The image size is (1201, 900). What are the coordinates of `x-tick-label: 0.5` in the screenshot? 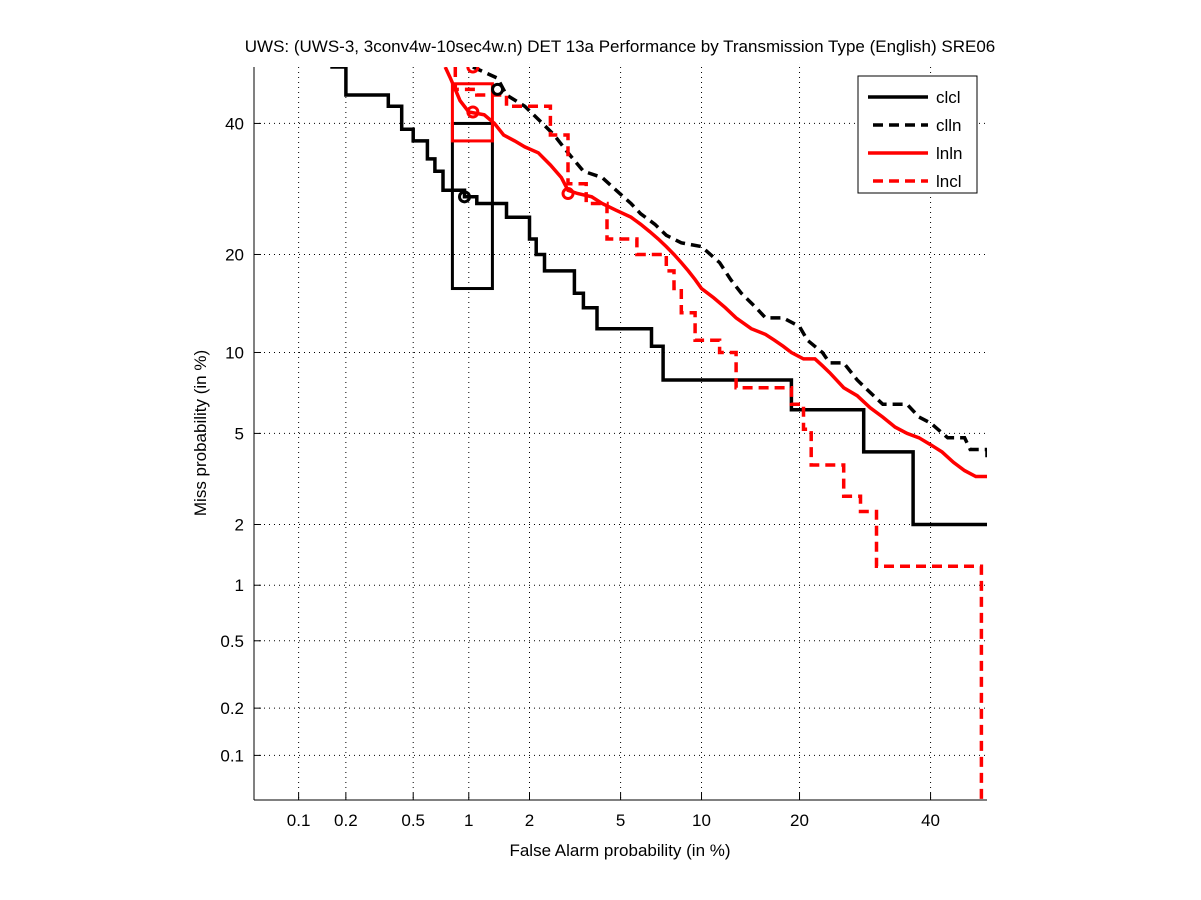 It's located at (413, 820).